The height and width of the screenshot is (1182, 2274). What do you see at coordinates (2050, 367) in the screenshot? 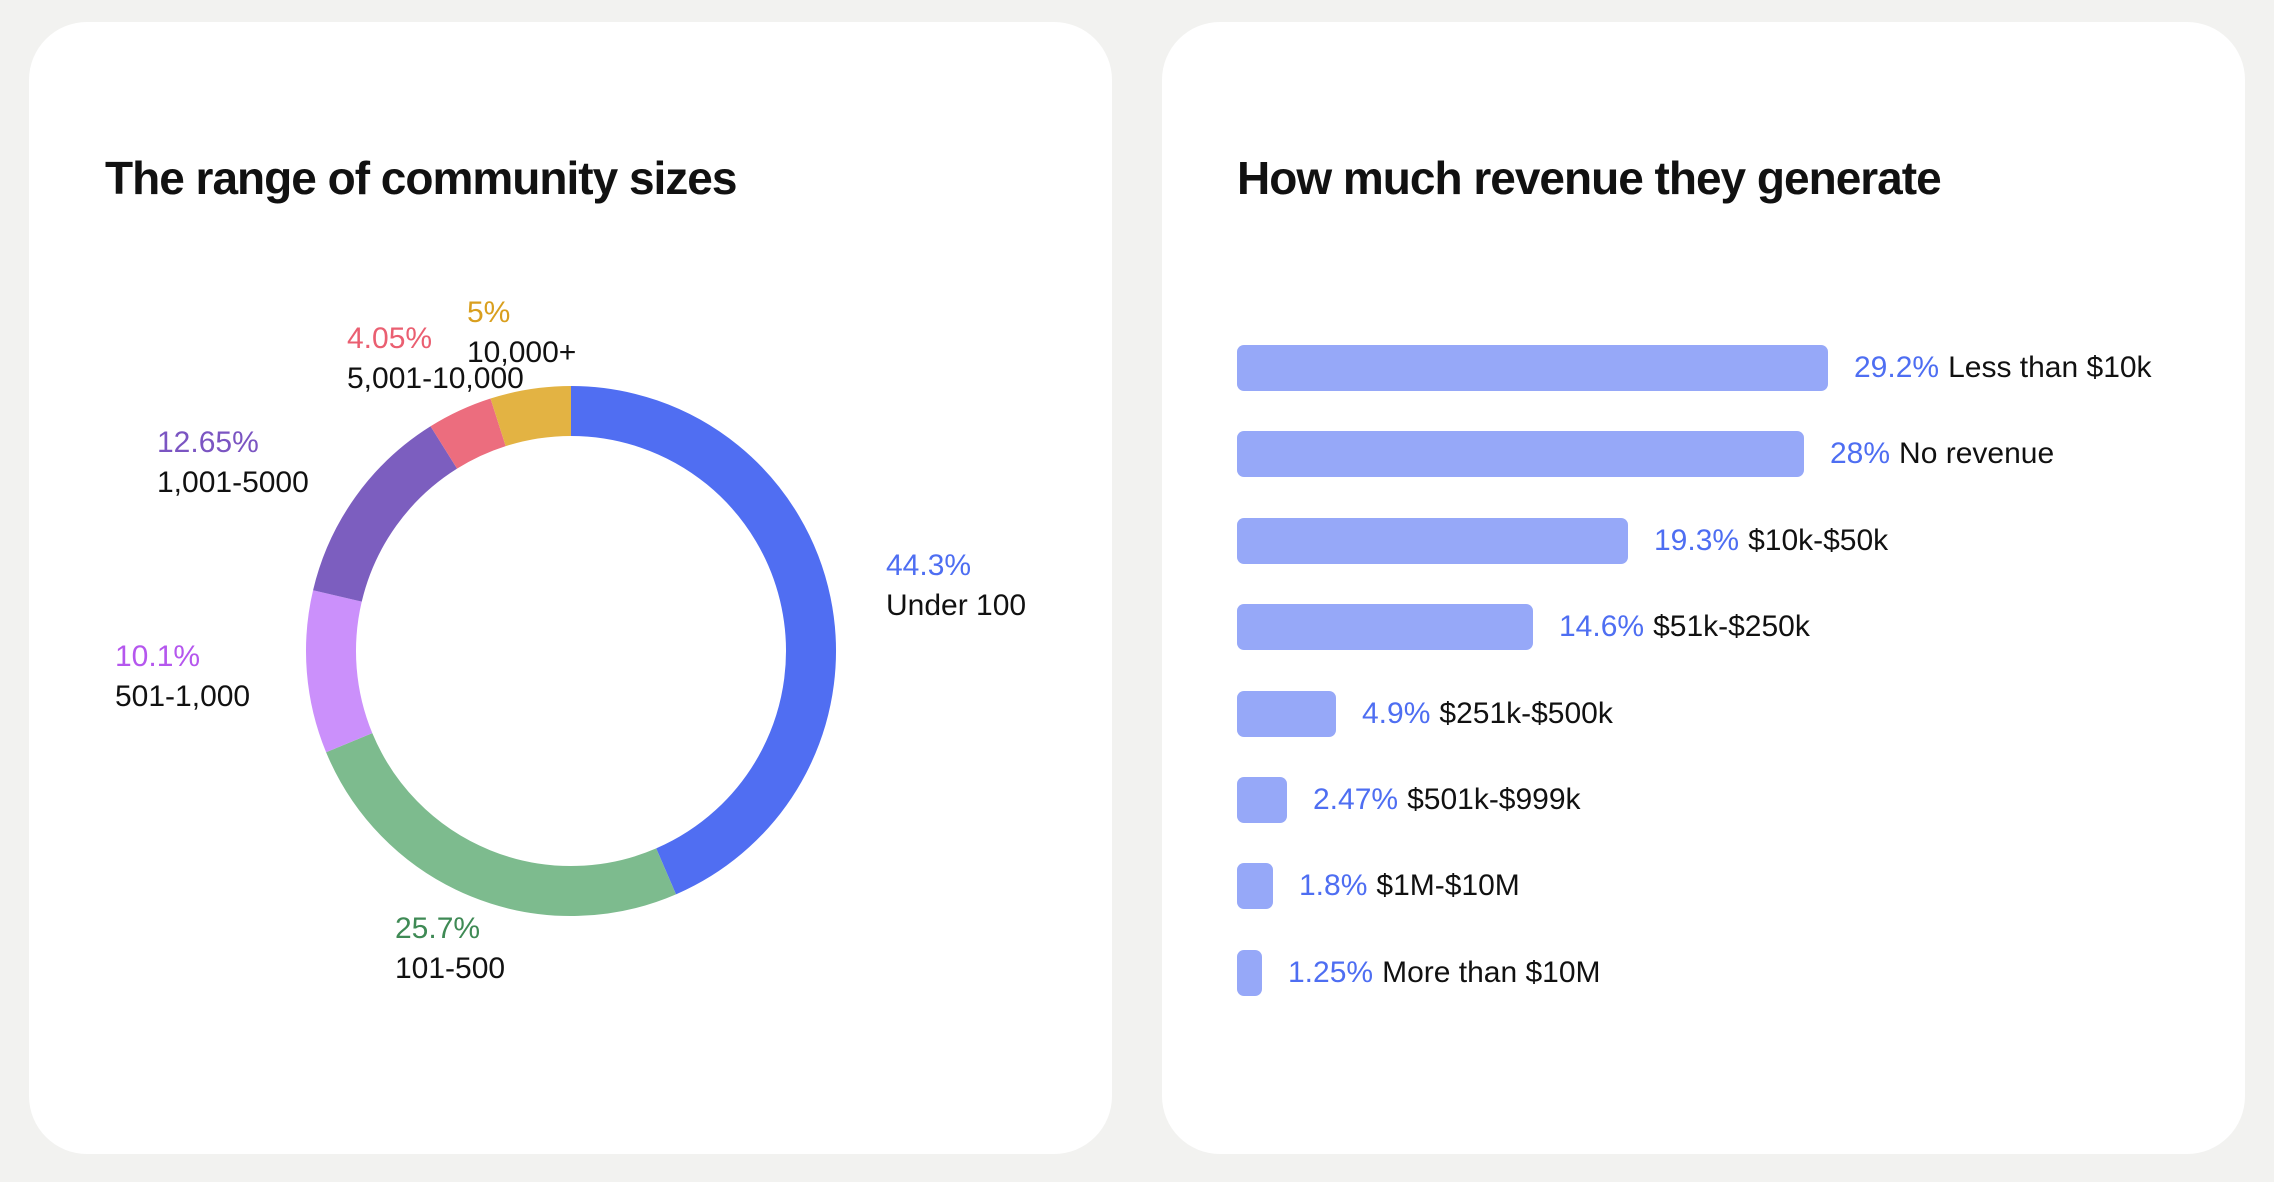
I see `bar-category-label: Less than $10k` at bounding box center [2050, 367].